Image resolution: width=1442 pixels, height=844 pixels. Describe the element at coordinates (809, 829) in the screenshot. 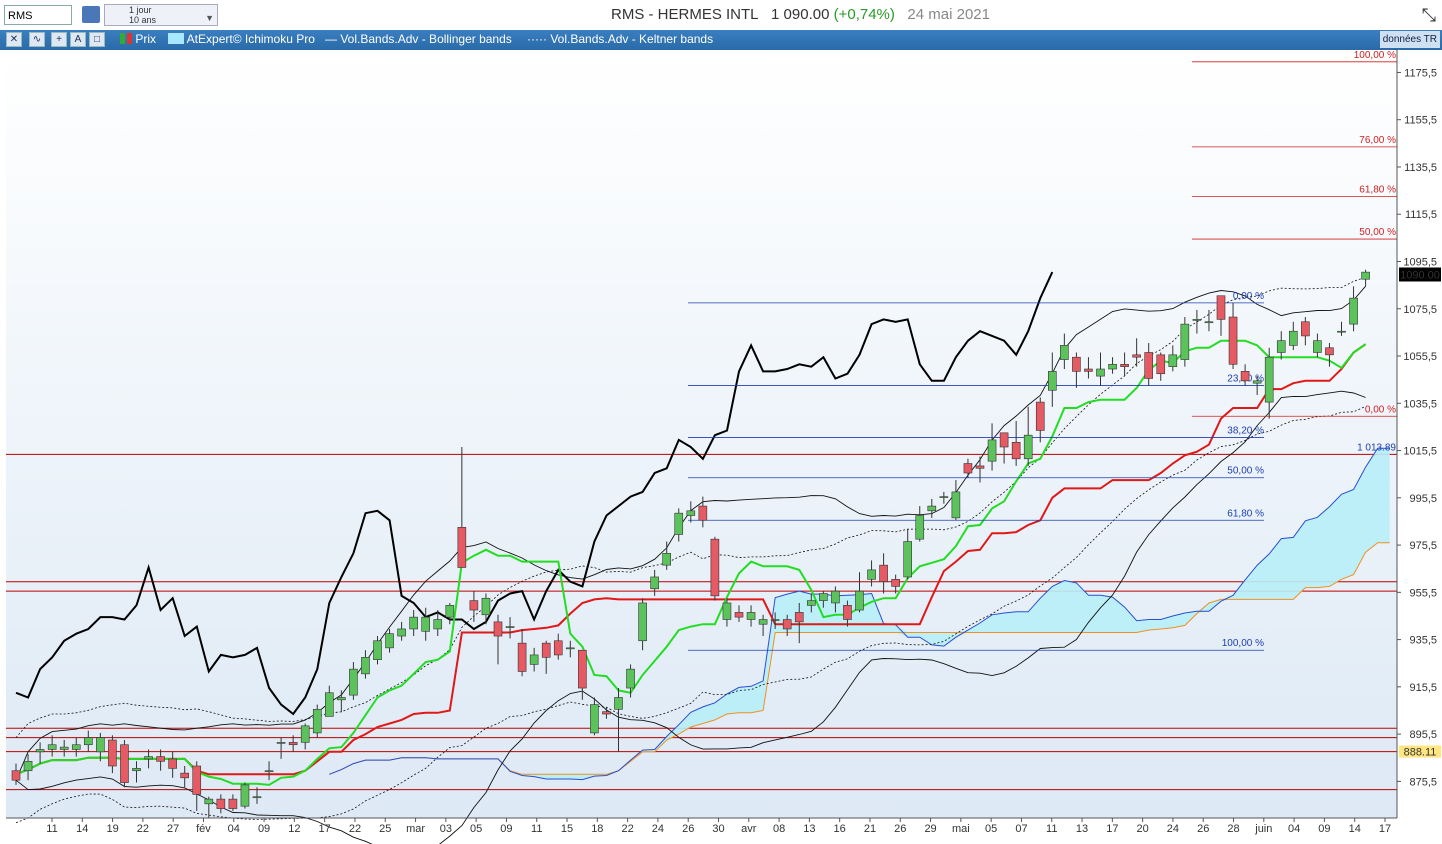

I see `x-tick-label: 13` at that location.